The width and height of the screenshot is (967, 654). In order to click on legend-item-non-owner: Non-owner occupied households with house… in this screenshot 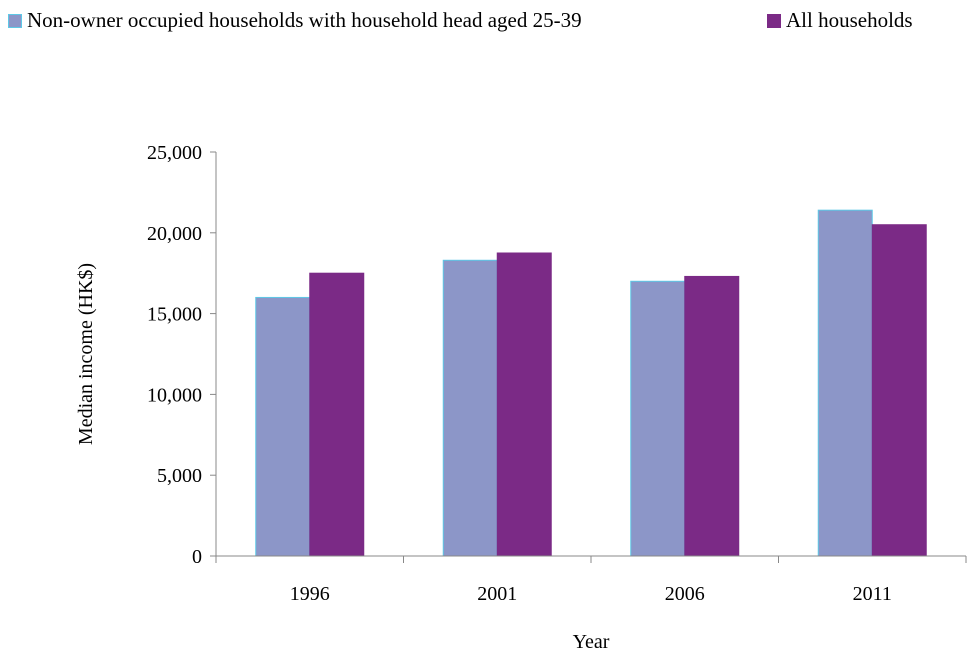, I will do `click(295, 20)`.